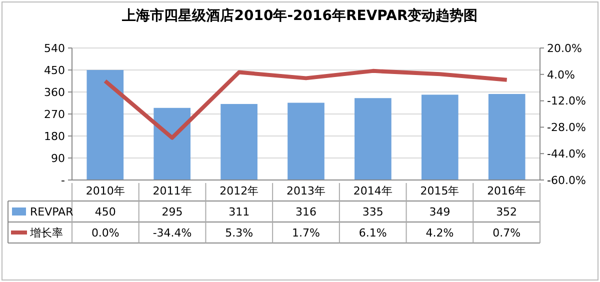 This screenshot has height=282, width=600. What do you see at coordinates (105, 211) in the screenshot?
I see `data-label: 450` at bounding box center [105, 211].